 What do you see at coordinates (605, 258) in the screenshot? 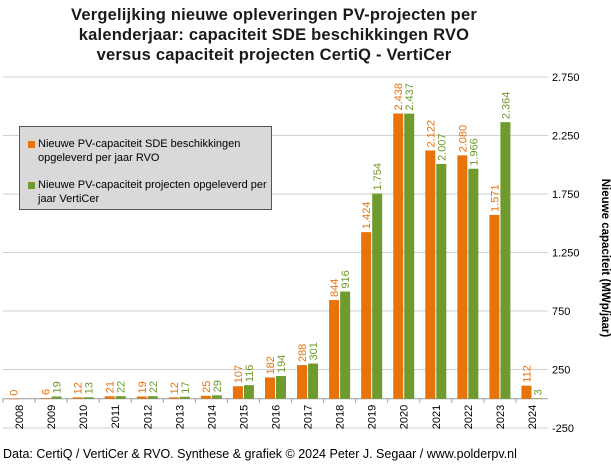
I see `y-axis-label: Nieuwe capaciteit (MWp/jaar)` at bounding box center [605, 258].